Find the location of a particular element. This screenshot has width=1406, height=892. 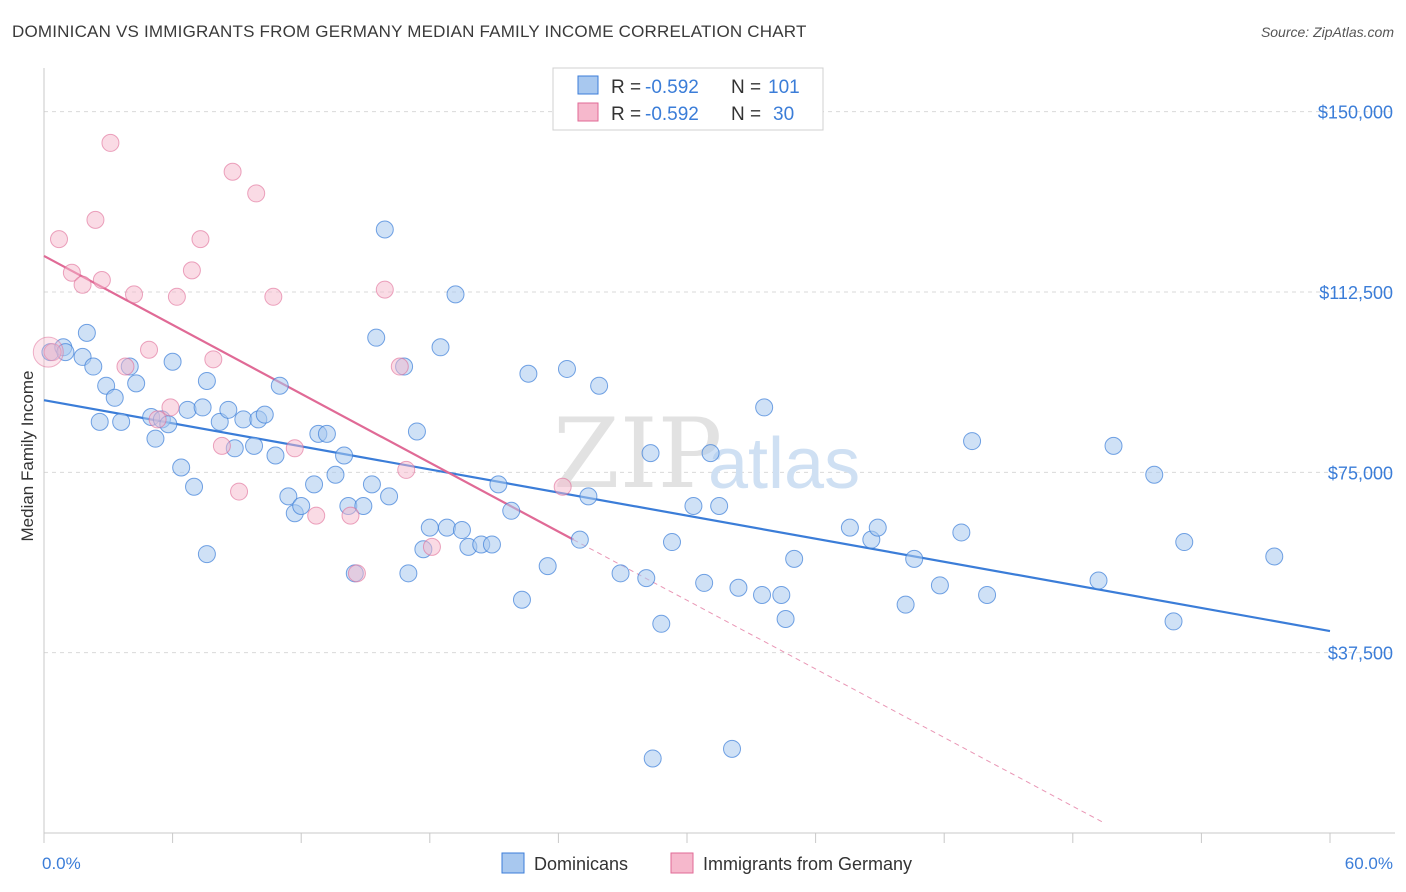

legend-n-value-1: 101 is located at coordinates (784, 87).